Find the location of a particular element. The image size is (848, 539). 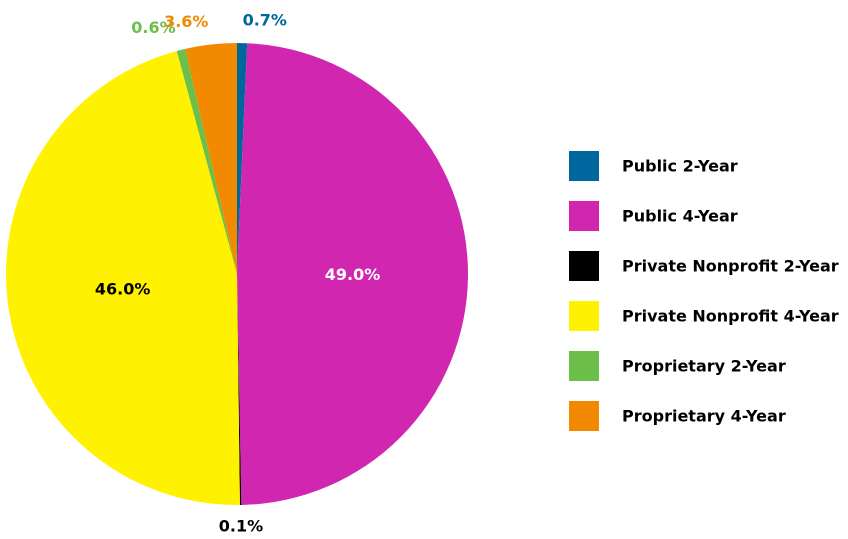

legend-label: Public 4-Year is located at coordinates (680, 216).